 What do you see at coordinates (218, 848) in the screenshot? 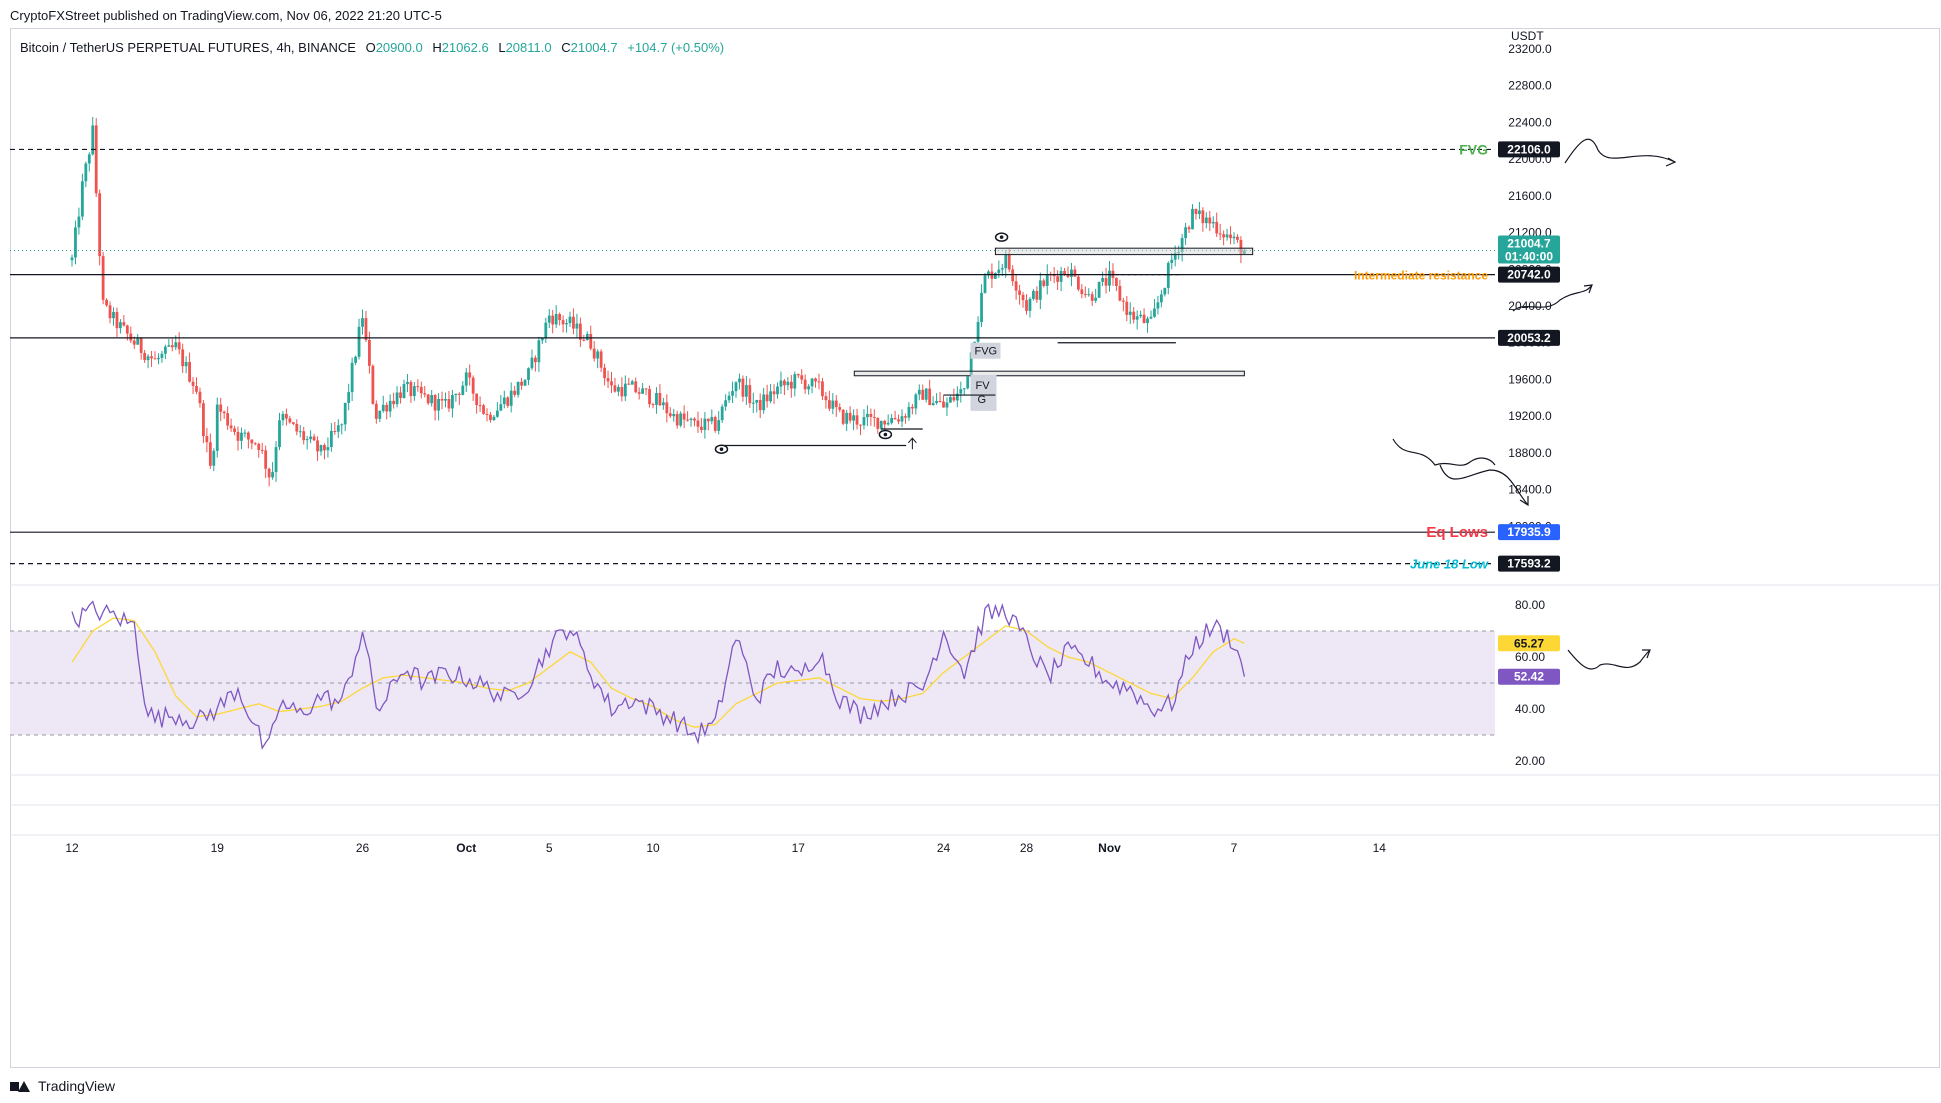
I see `time-tick-label: 19` at bounding box center [218, 848].